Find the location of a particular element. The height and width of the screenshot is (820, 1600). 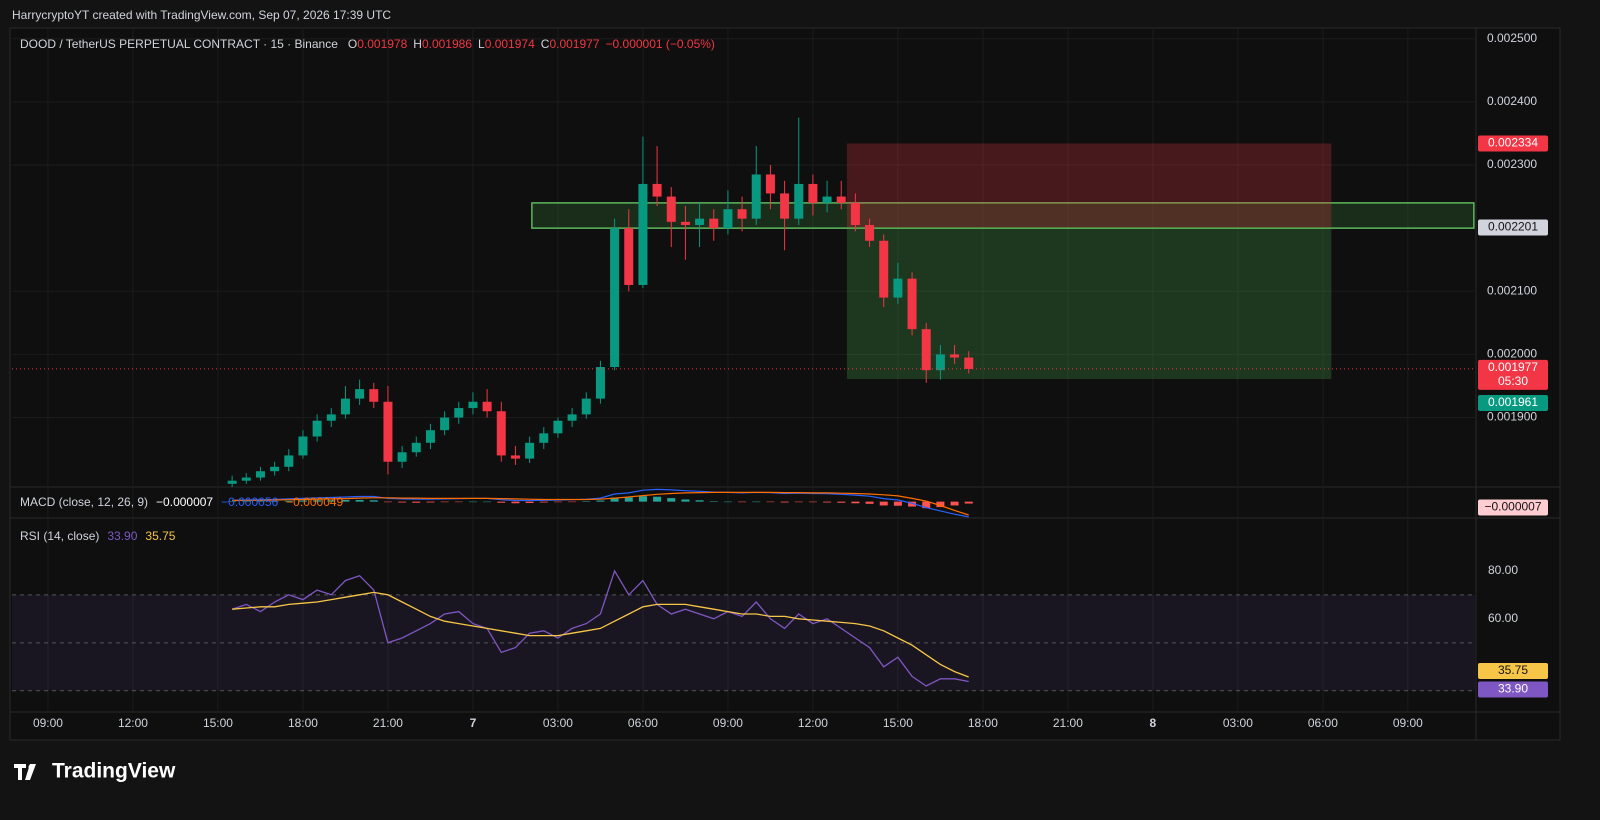

stop-price-label-bg is located at coordinates (1513, 143).